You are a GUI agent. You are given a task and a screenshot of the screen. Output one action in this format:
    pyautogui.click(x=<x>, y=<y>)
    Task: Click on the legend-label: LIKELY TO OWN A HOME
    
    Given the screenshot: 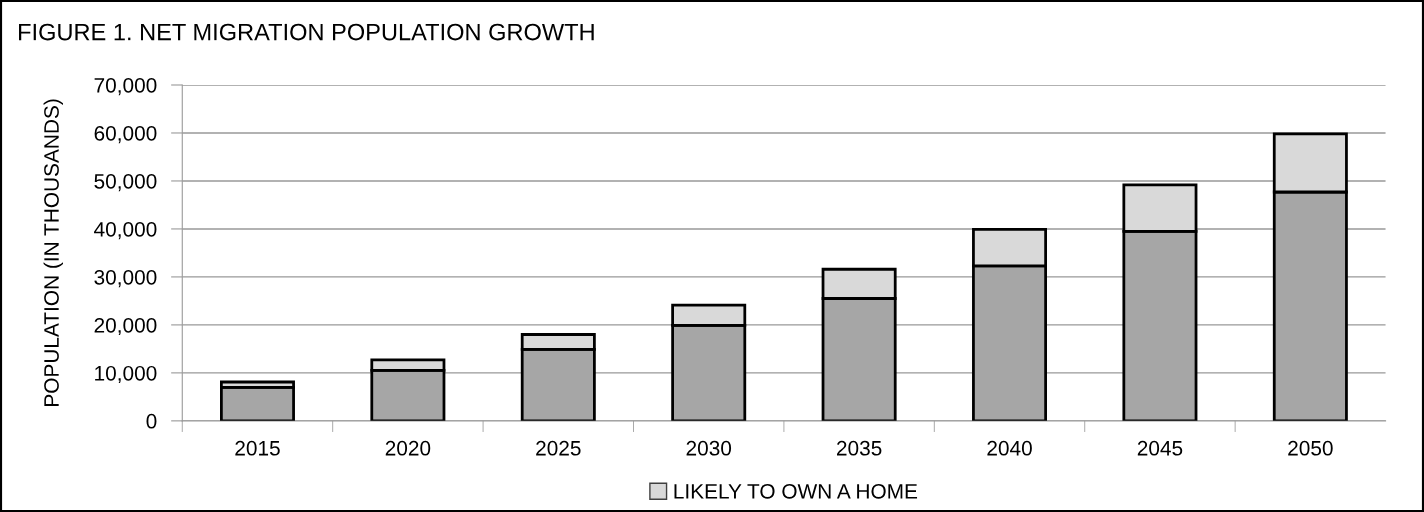 What is the action you would take?
    pyautogui.click(x=796, y=491)
    